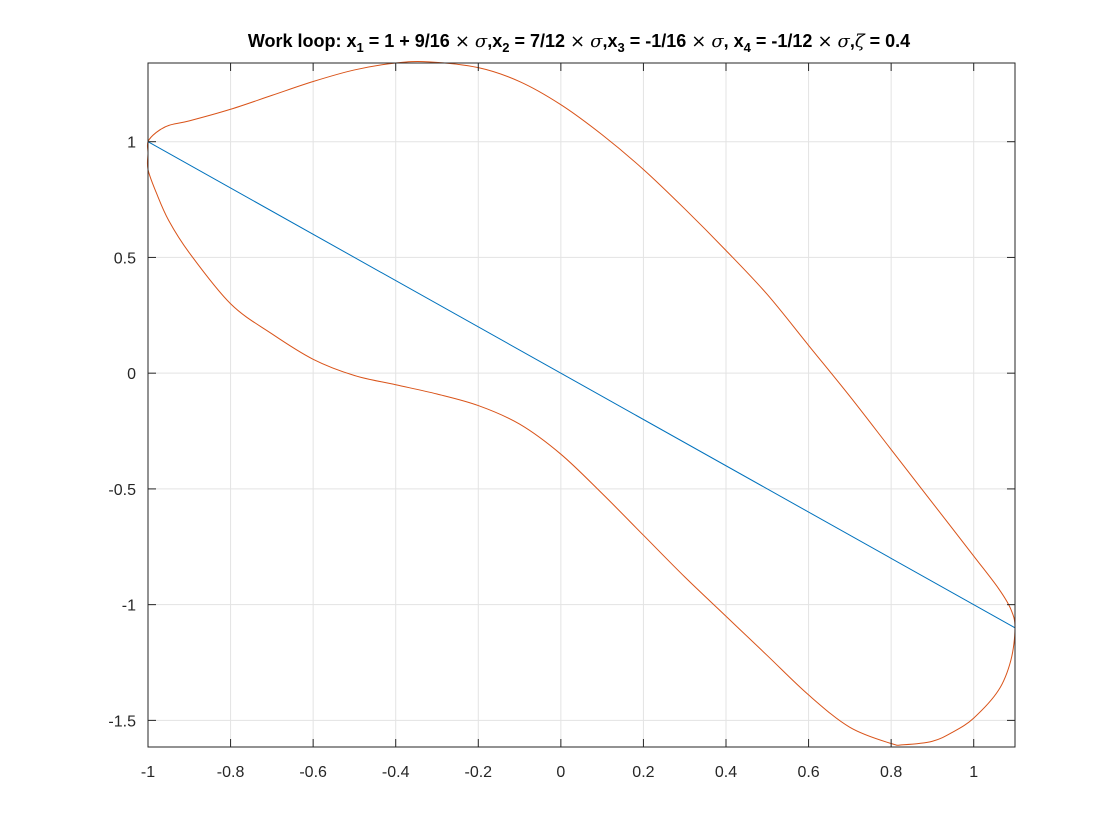 The height and width of the screenshot is (840, 1120). What do you see at coordinates (860, 41) in the screenshot?
I see `title-part: ζ` at bounding box center [860, 41].